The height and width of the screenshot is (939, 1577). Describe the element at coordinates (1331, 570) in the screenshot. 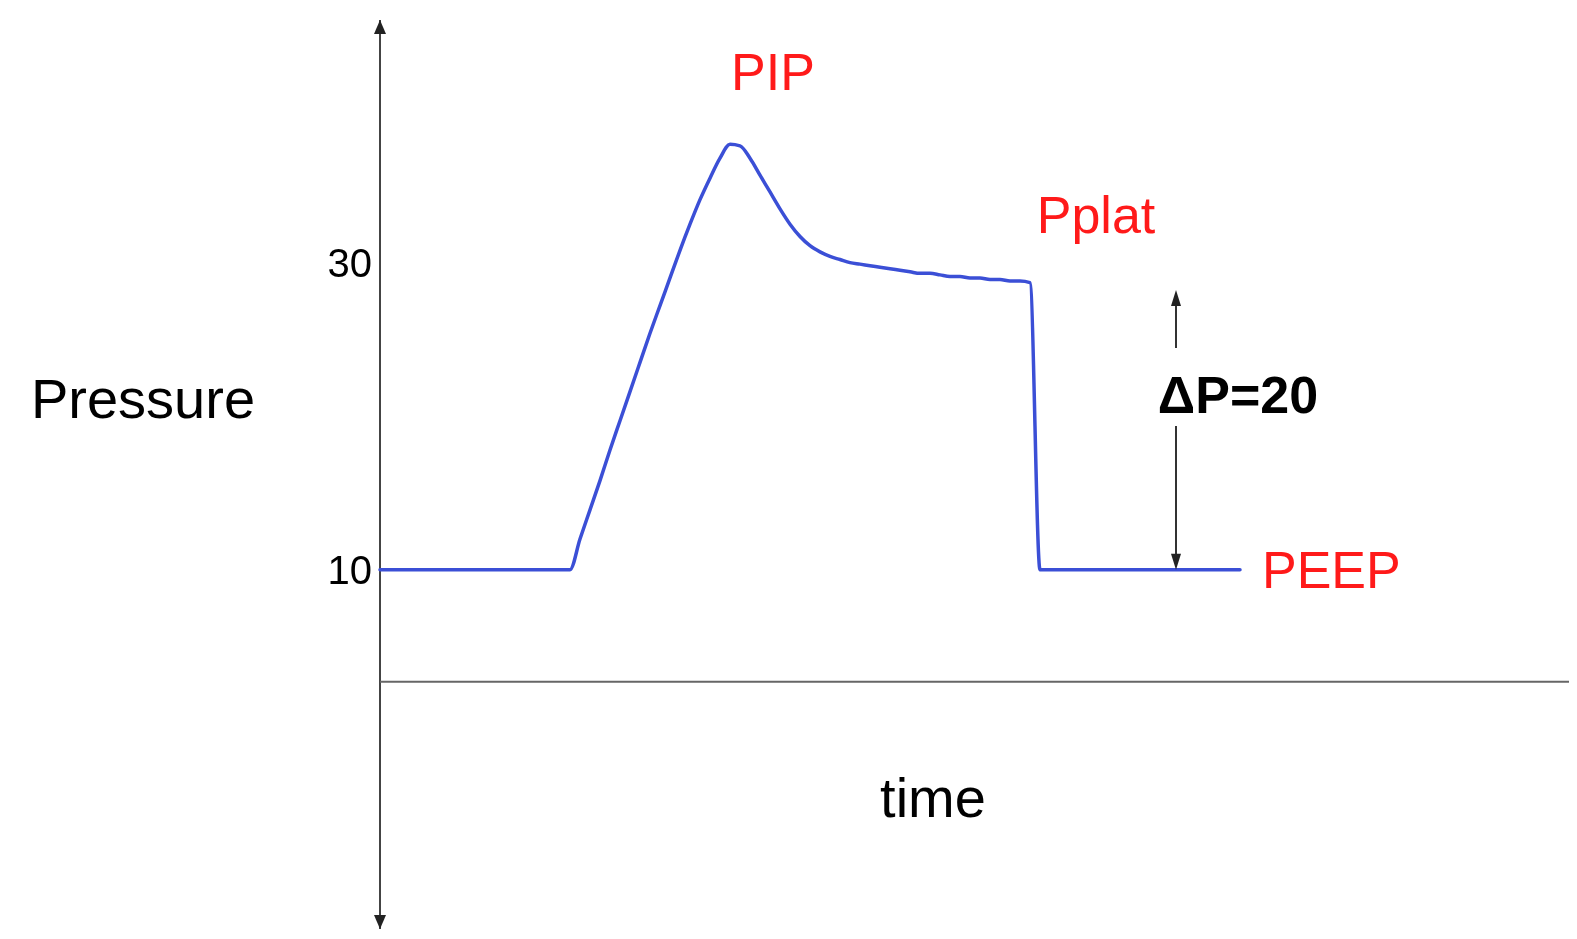

I see `text: PEEP` at that location.